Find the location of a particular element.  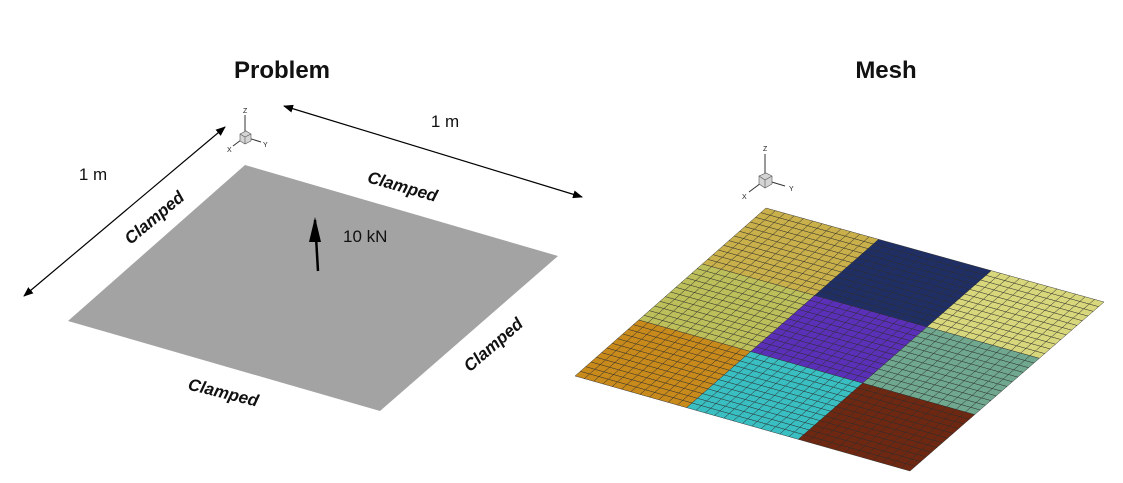

load-arrow-head is located at coordinates (315, 229).